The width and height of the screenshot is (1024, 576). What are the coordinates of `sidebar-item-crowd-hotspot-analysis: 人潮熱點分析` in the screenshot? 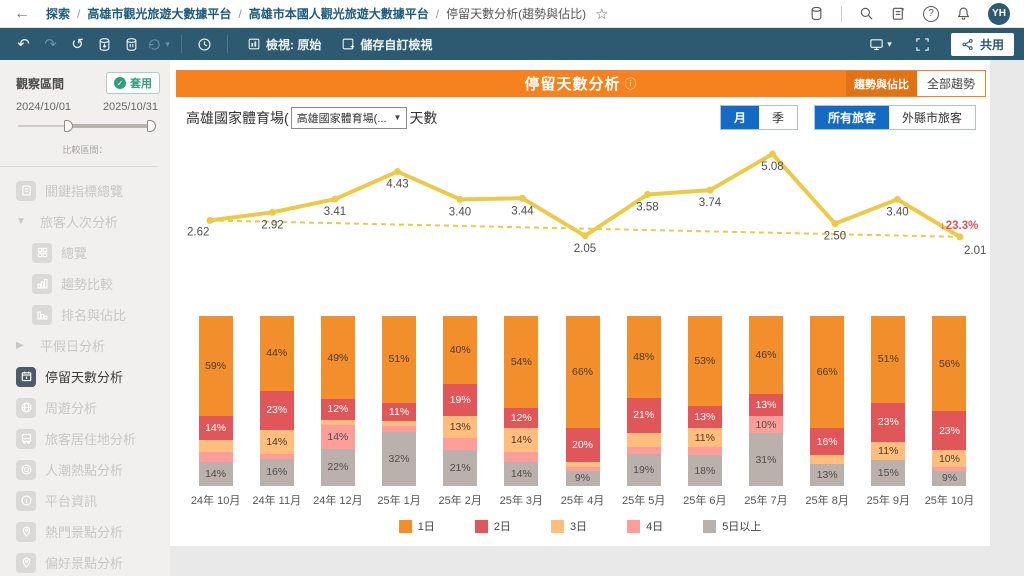 It's located at (85, 469).